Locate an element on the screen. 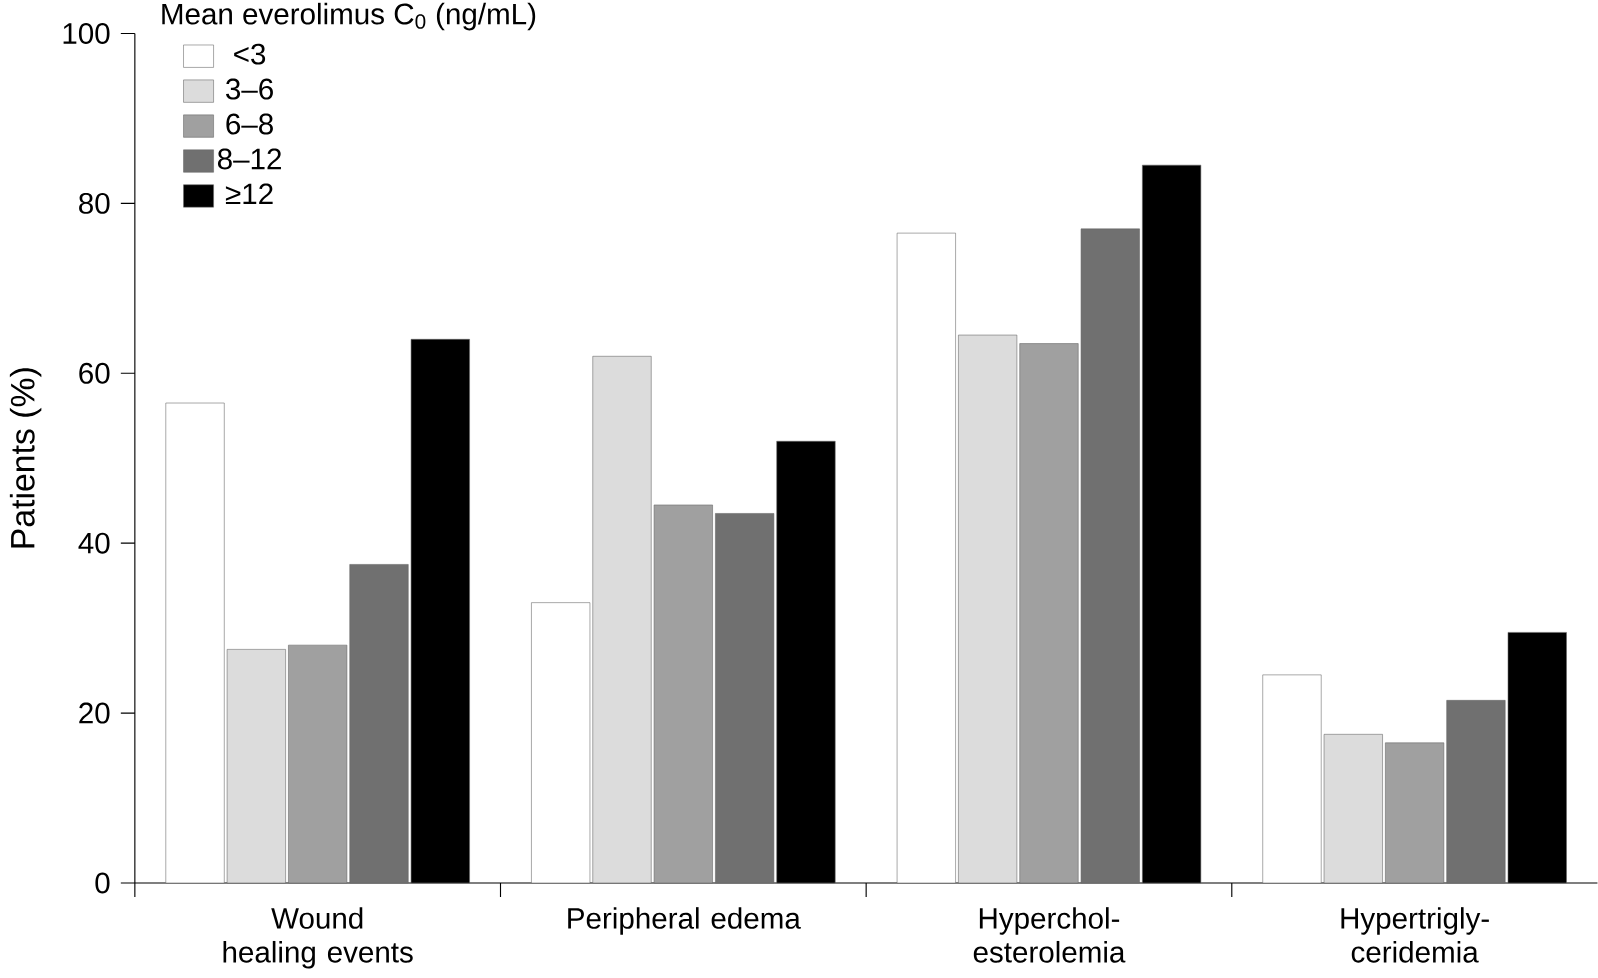 This screenshot has width=1598, height=978. legend-label: <3 is located at coordinates (250, 54).